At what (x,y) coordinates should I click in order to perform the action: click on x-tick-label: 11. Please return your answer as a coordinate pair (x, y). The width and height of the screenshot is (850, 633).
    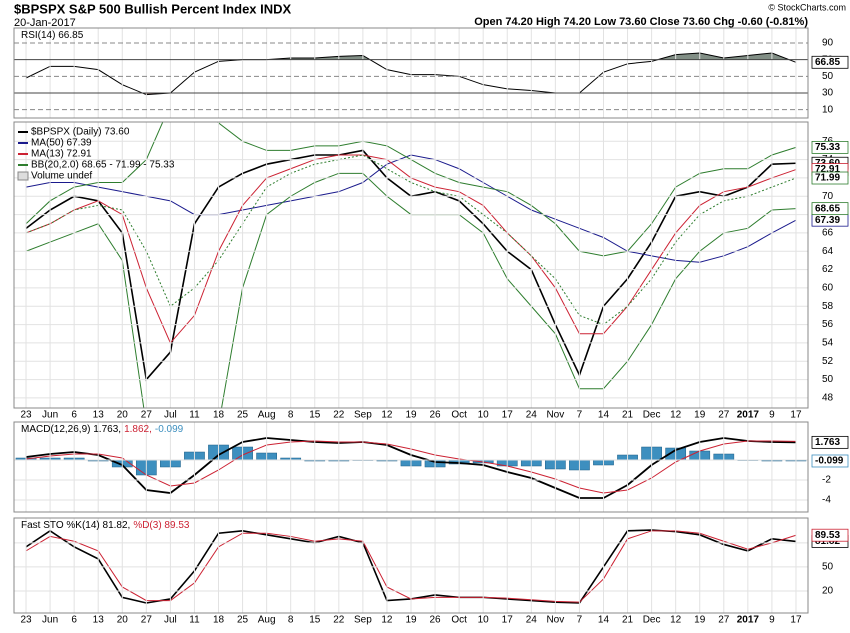
    Looking at the image, I should click on (194, 620).